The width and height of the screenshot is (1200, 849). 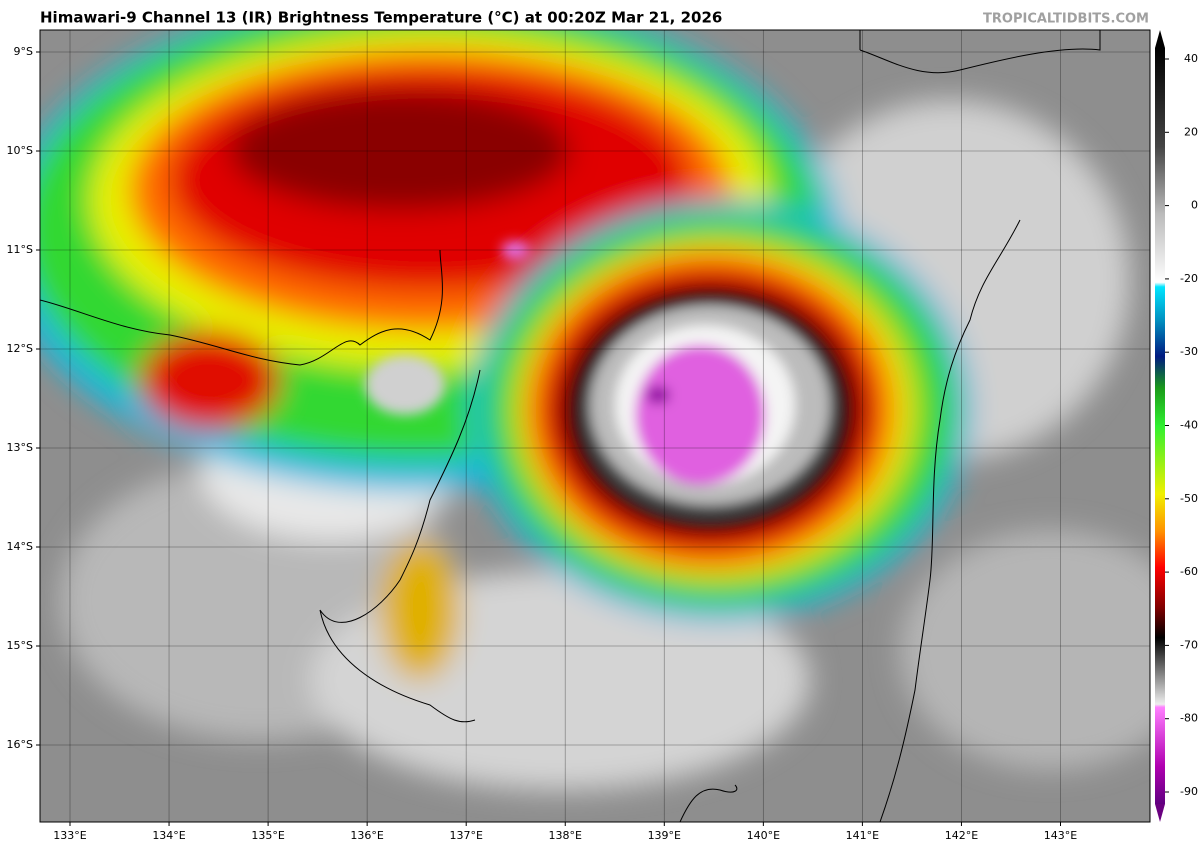 I want to click on colorbar-label: -40, so click(x=1189, y=425).